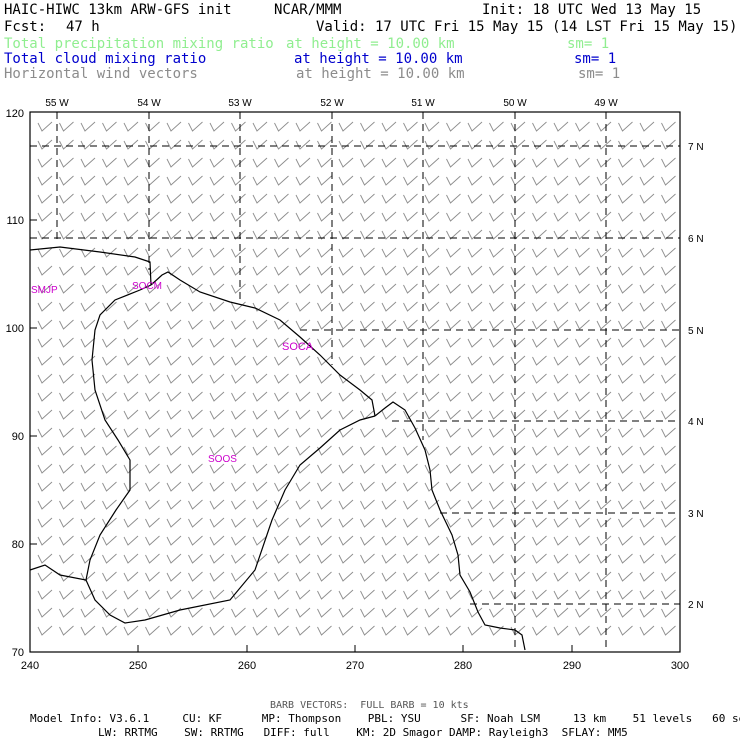  What do you see at coordinates (606, 103) in the screenshot?
I see `longitude-label: 49 W` at bounding box center [606, 103].